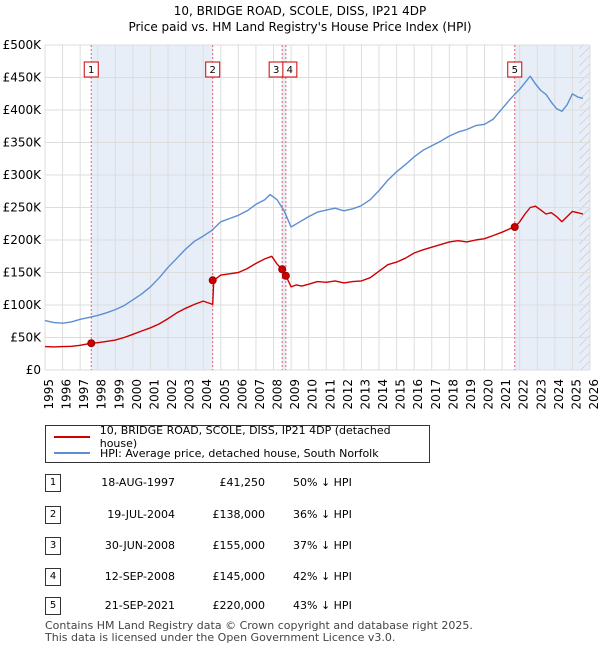  I want to click on x-tick-label: 2002, so click(172, 394).